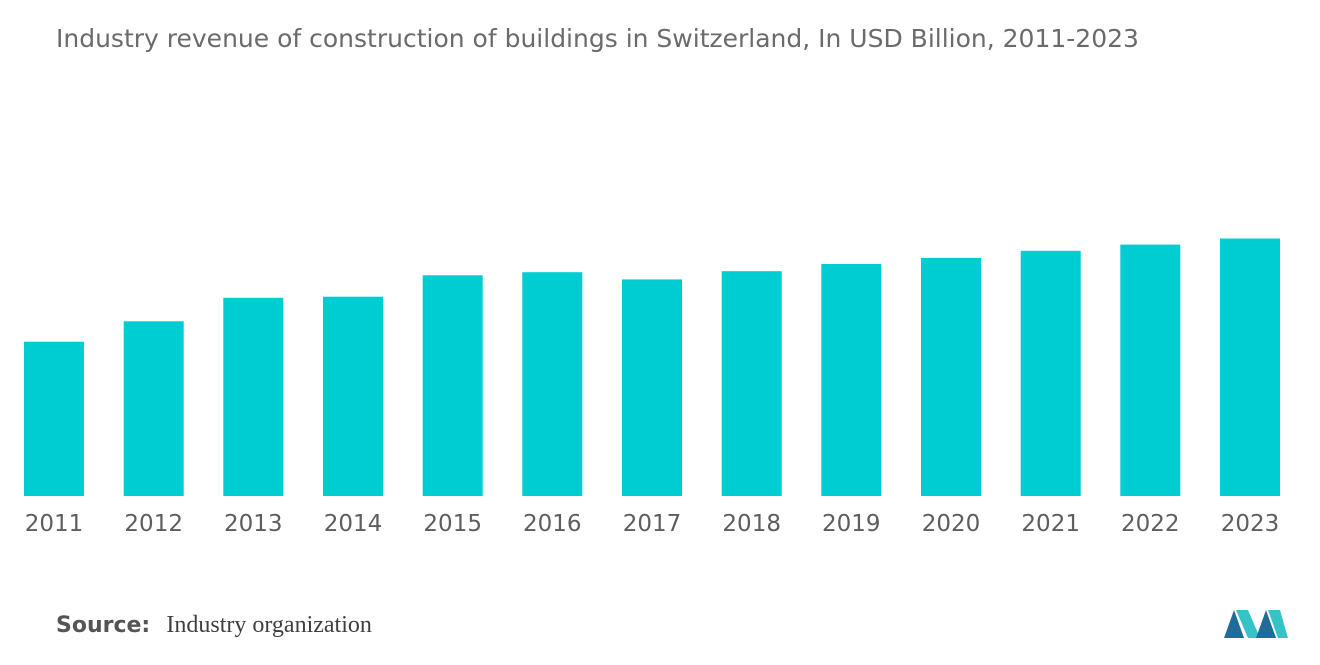 The image size is (1320, 665). Describe the element at coordinates (353, 524) in the screenshot. I see `x-tick-label-2014: 2014` at that location.